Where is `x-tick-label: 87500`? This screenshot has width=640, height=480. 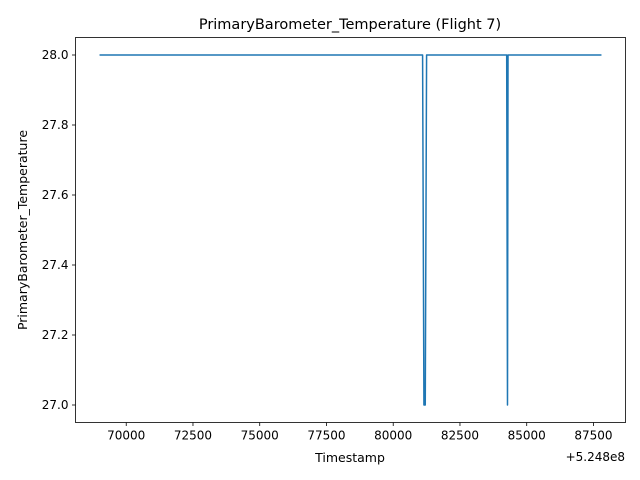 x-tick-label: 87500 is located at coordinates (593, 436).